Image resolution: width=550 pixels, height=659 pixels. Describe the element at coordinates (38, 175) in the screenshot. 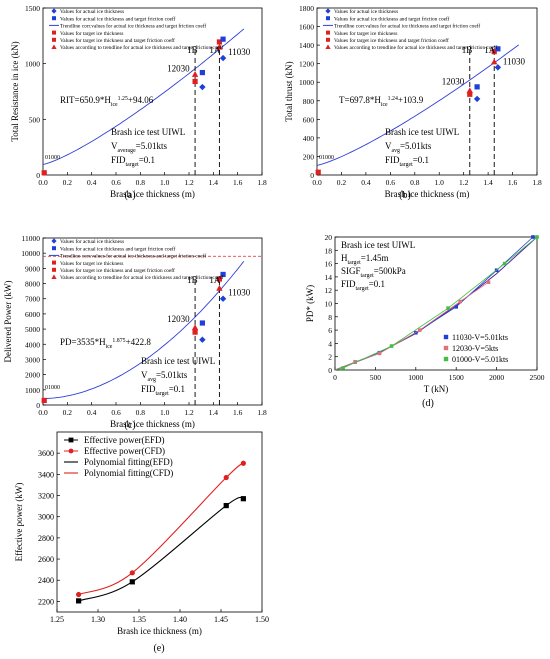

I see `y-tick-label: 0` at that location.